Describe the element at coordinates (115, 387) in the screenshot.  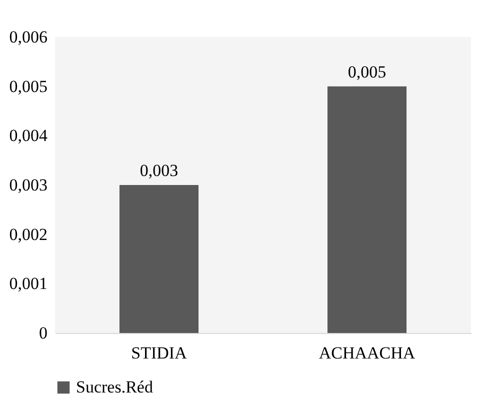
I see `legend-label: Sucres.Réd` at that location.